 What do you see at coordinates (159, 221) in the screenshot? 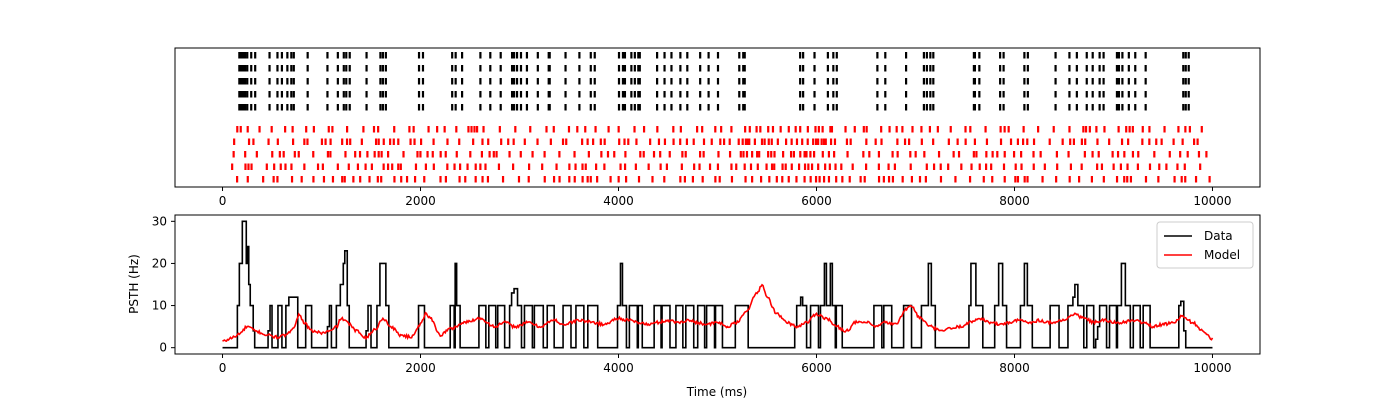
I see `psth-y-tick-label: 30` at bounding box center [159, 221].